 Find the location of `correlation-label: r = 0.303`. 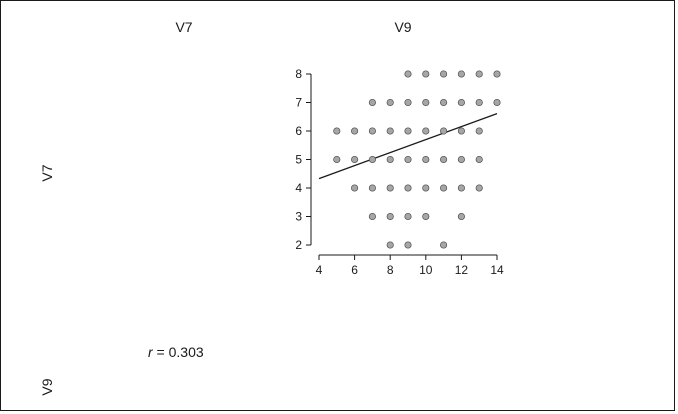

correlation-label: r = 0.303 is located at coordinates (176, 352).